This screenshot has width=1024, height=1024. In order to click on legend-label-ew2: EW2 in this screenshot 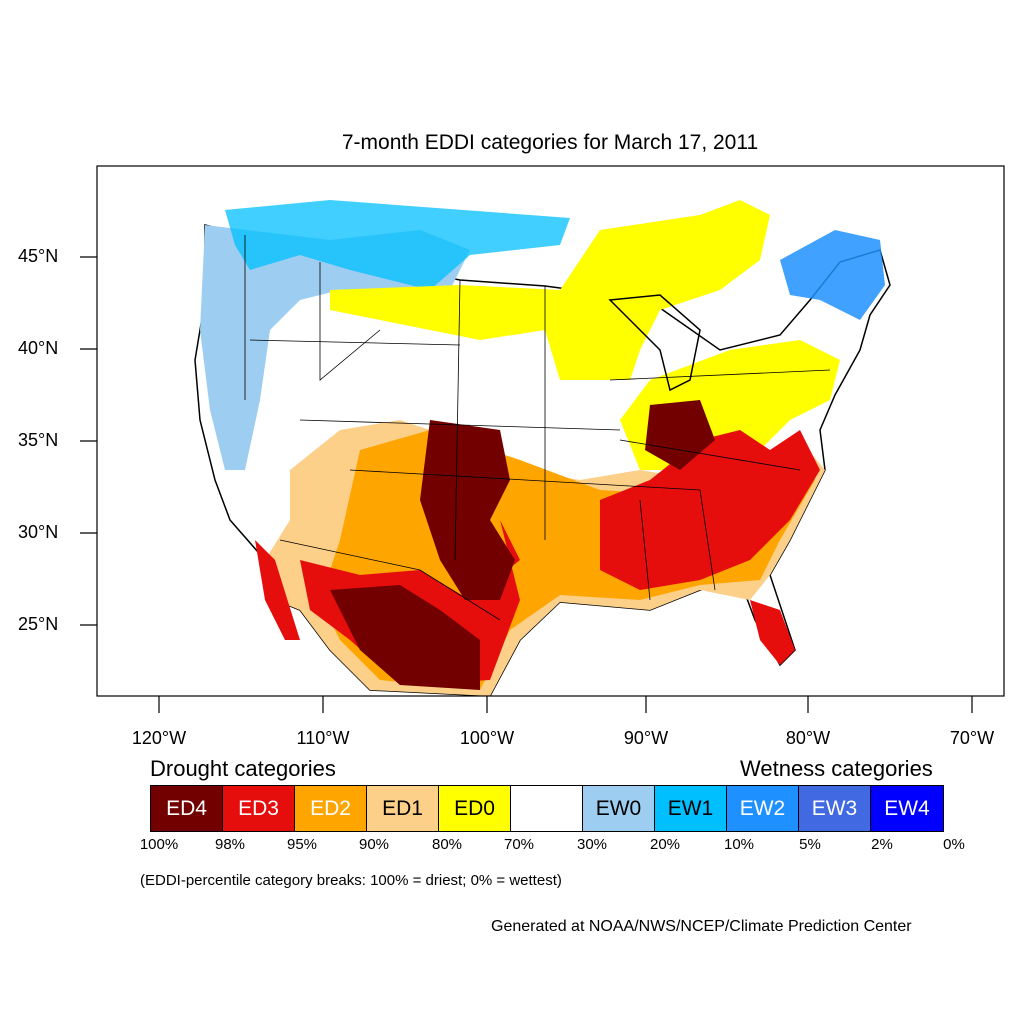, I will do `click(762, 808)`.